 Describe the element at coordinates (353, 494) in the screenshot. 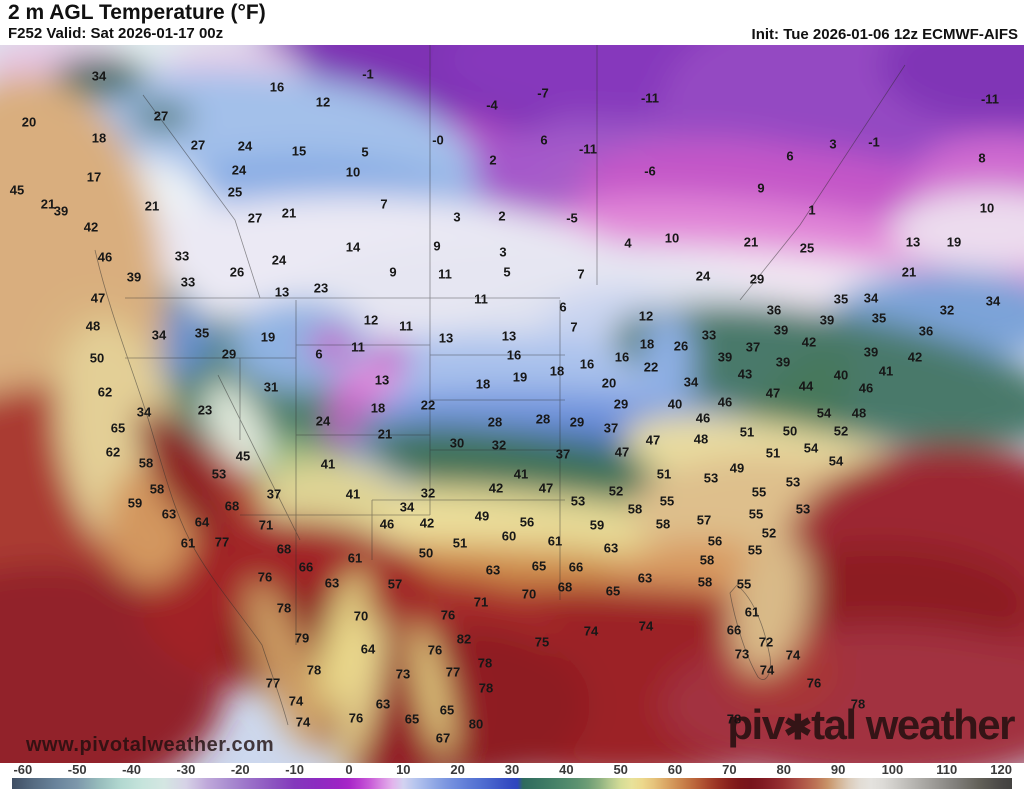

I see `temp-label: 41` at that location.